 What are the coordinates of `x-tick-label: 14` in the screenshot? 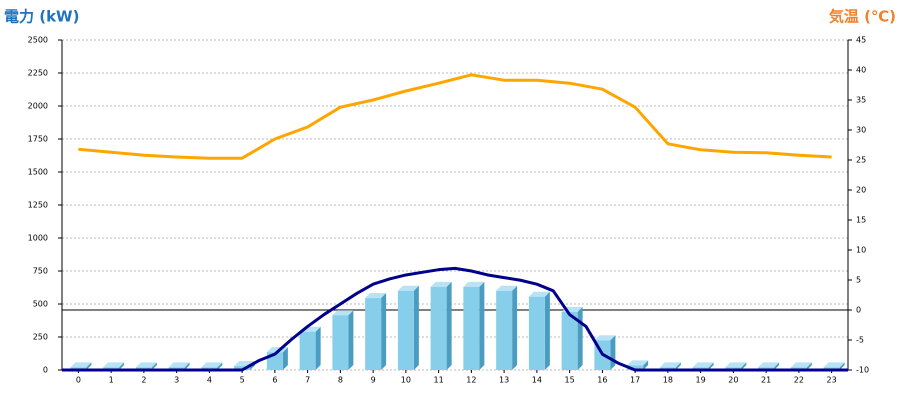 It's located at (537, 380).